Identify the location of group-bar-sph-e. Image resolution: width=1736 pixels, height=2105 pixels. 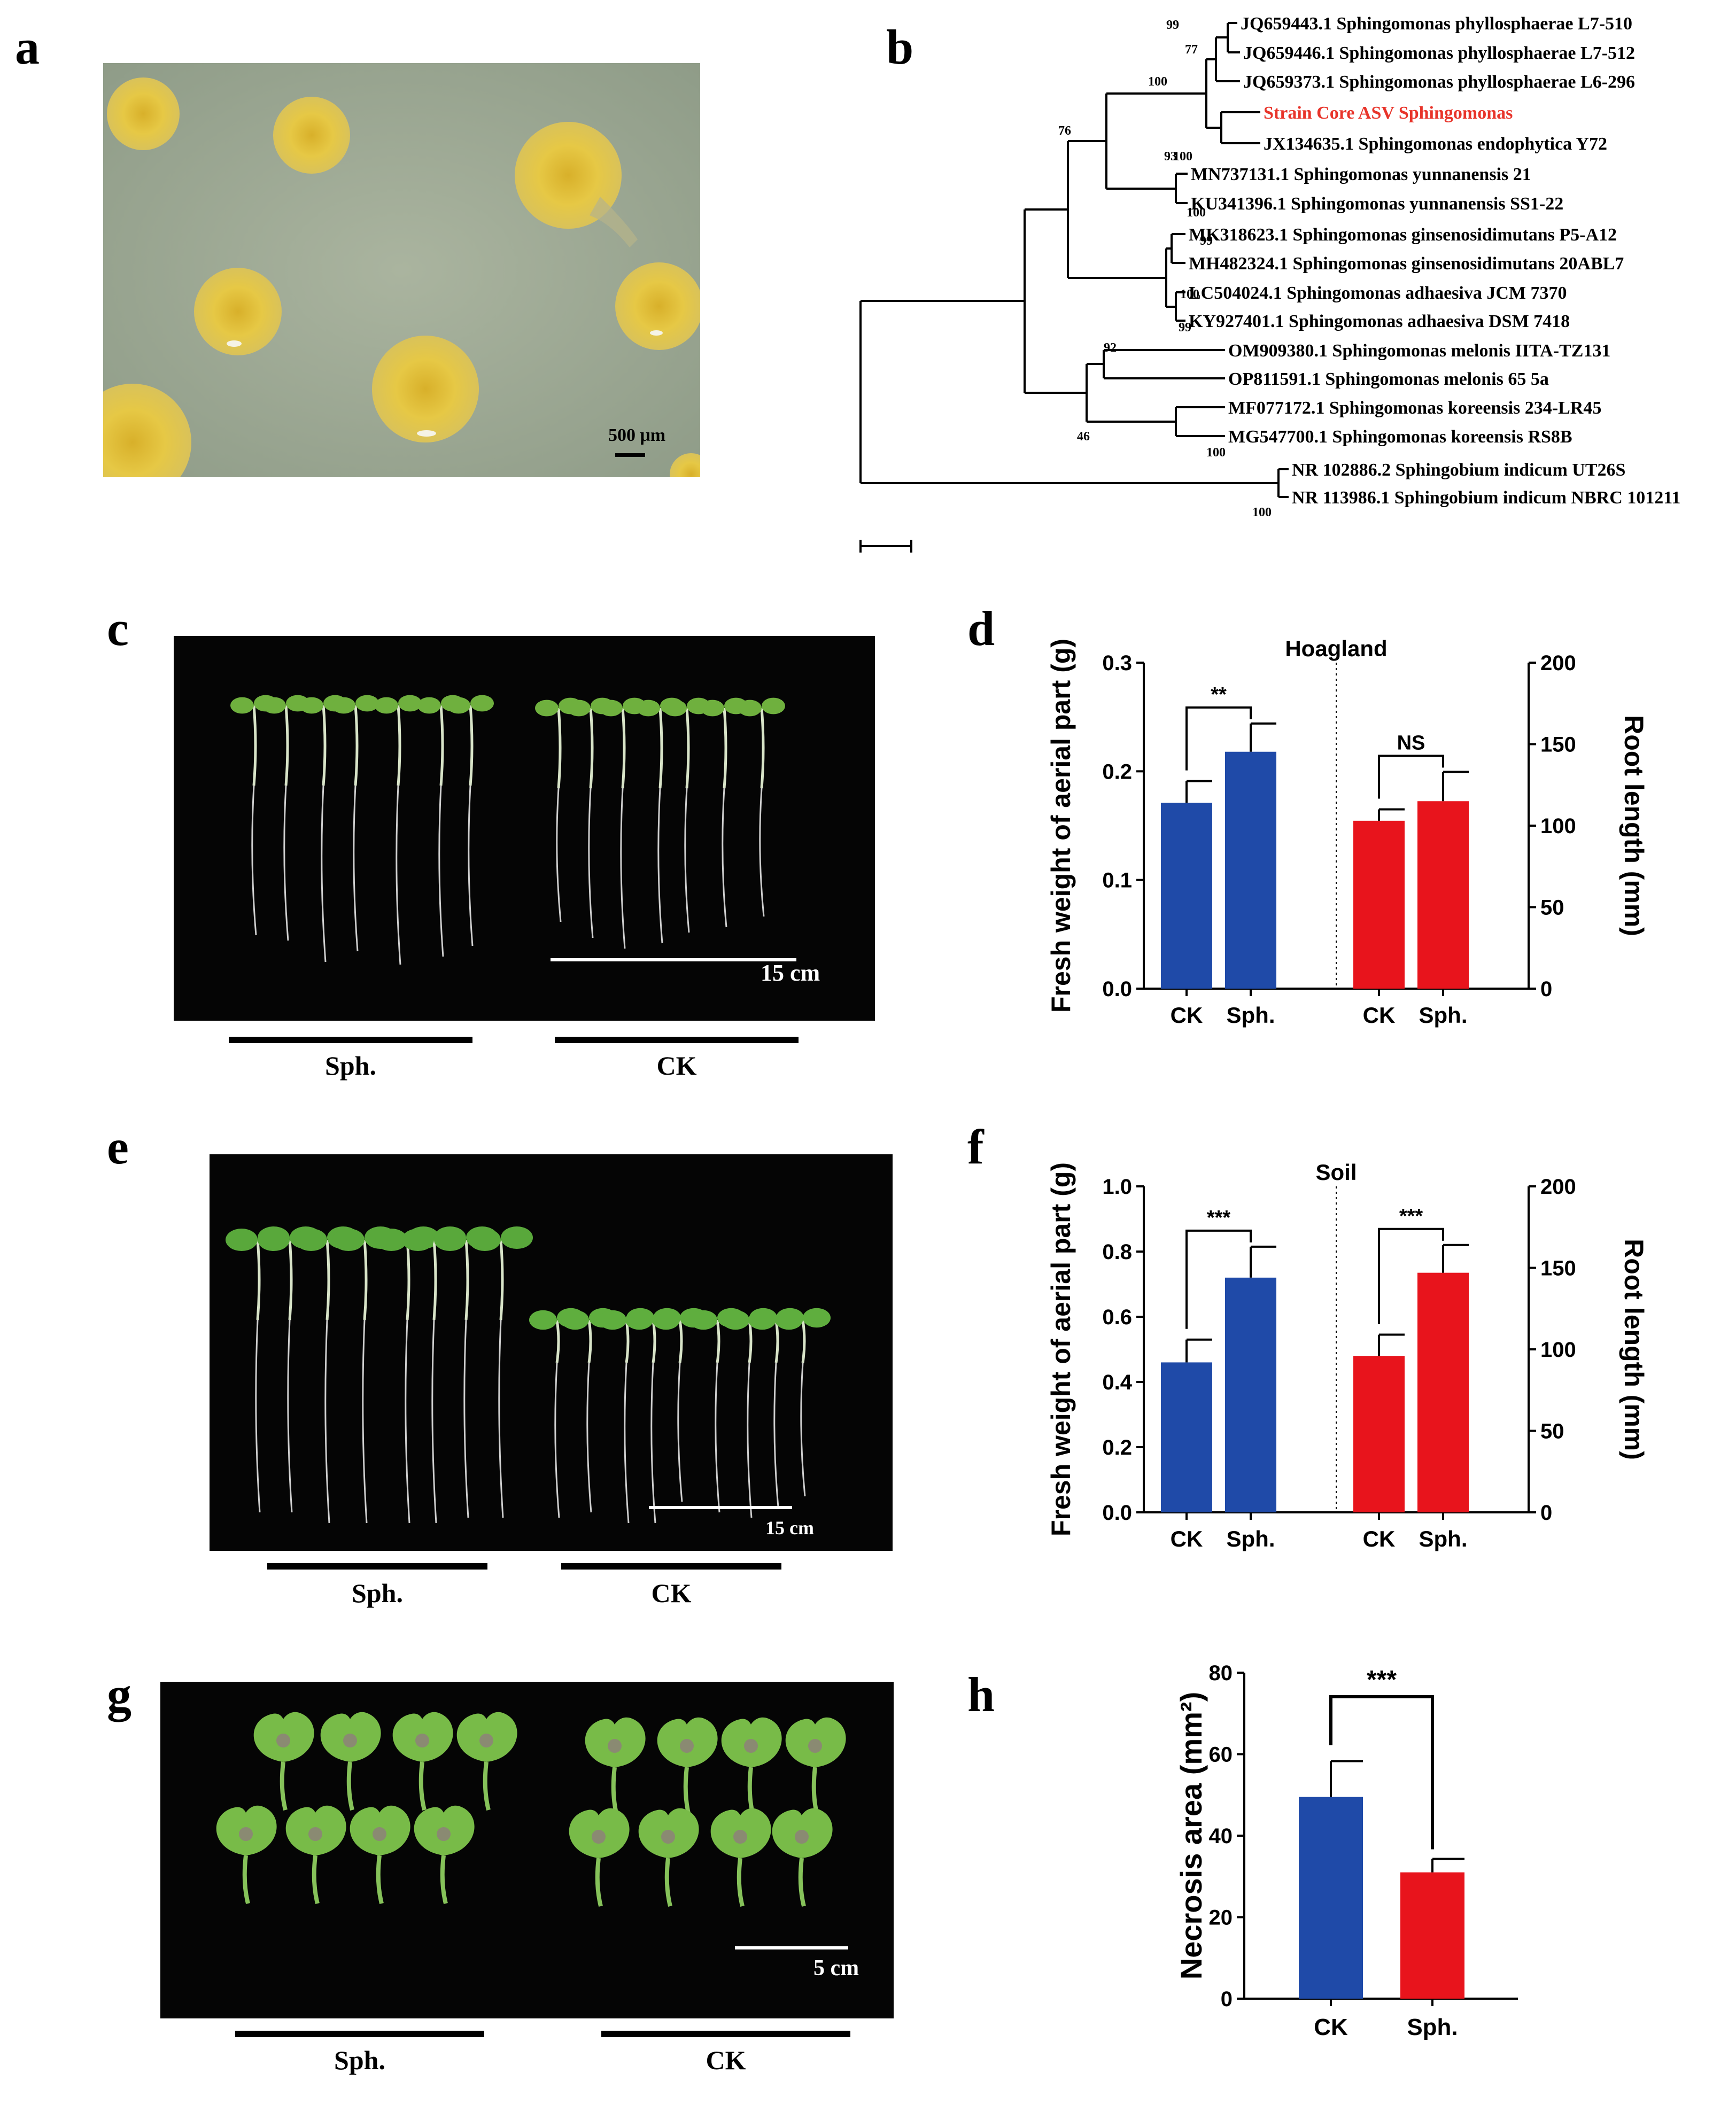
(377, 1566).